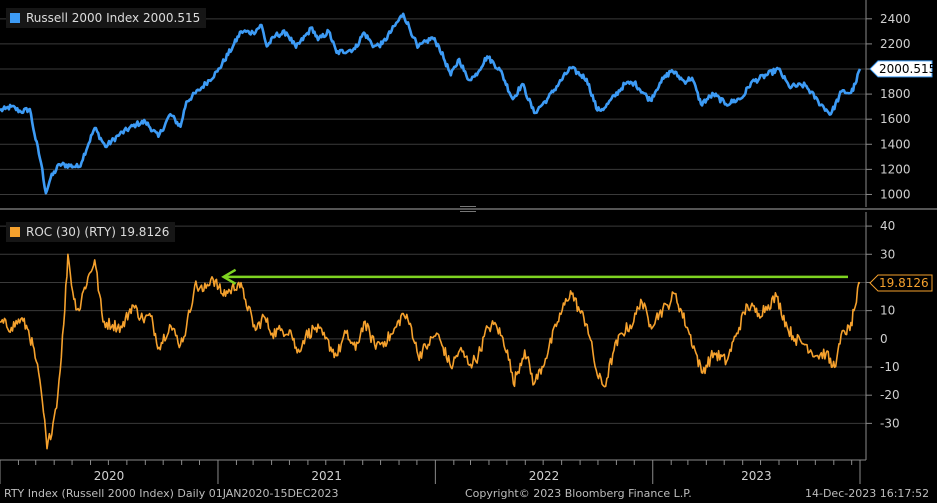 The width and height of the screenshot is (937, 503). What do you see at coordinates (895, 194) in the screenshot?
I see `rty-tick-label: 1000` at bounding box center [895, 194].